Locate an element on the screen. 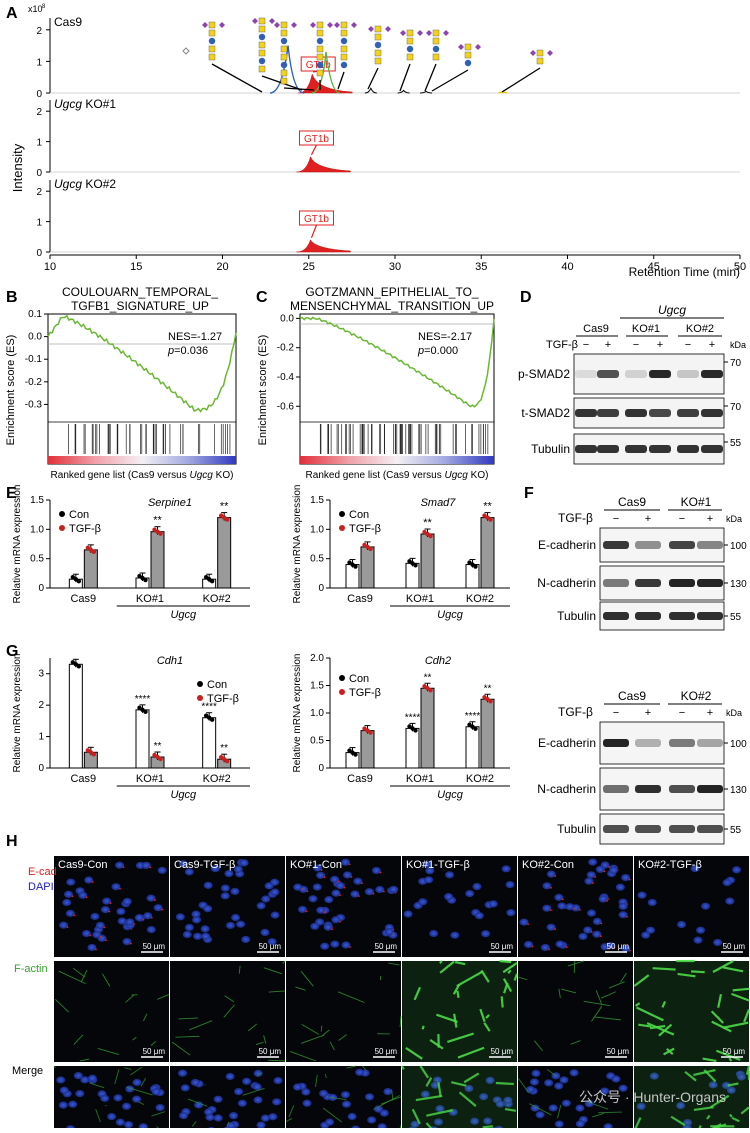 The width and height of the screenshot is (750, 1133). gsea-b-title-2: TGFB1_SIGNATURE_UP is located at coordinates (140, 306).